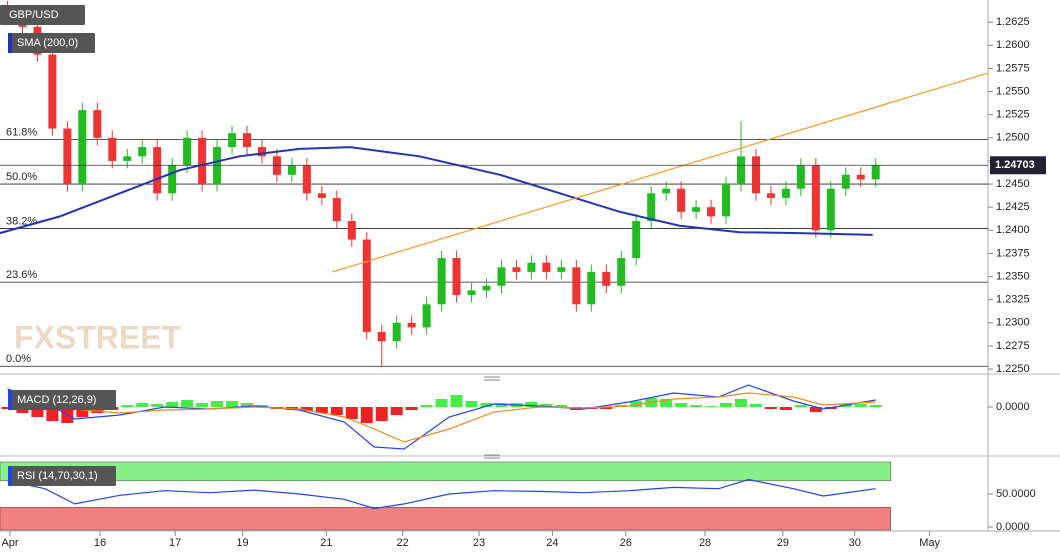 The width and height of the screenshot is (1060, 555). Describe the element at coordinates (175, 543) in the screenshot. I see `x-tick-label: 17` at that location.